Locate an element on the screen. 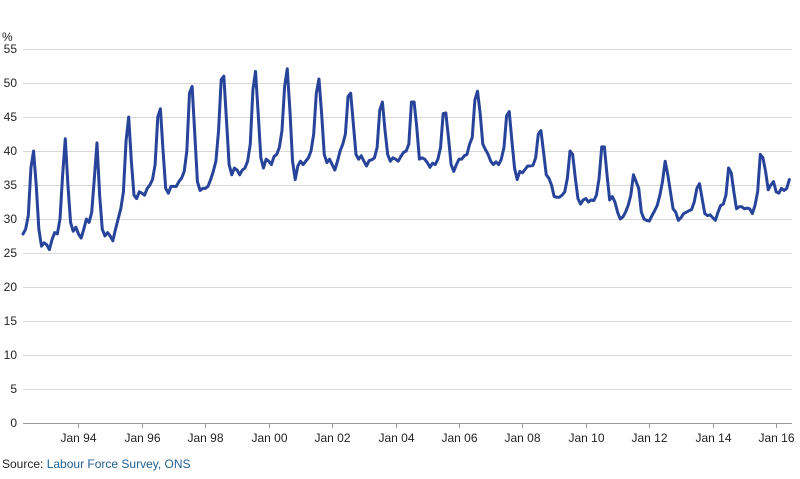 This screenshot has height=479, width=800. x-tick-label: Jan 04 is located at coordinates (396, 438).